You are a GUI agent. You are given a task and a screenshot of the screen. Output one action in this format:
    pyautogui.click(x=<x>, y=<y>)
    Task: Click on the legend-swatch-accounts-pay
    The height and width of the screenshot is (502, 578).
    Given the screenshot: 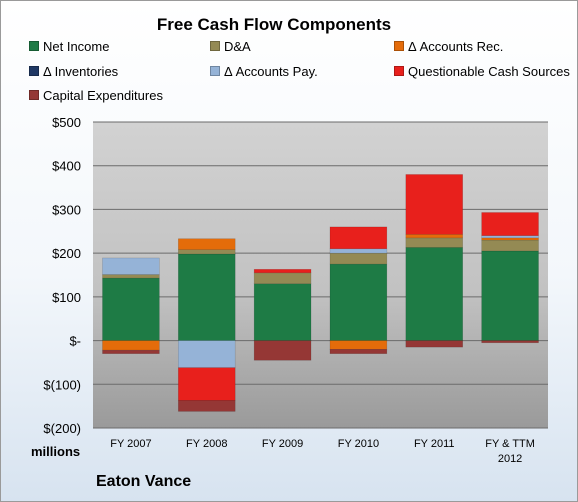 What is the action you would take?
    pyautogui.click(x=215, y=71)
    